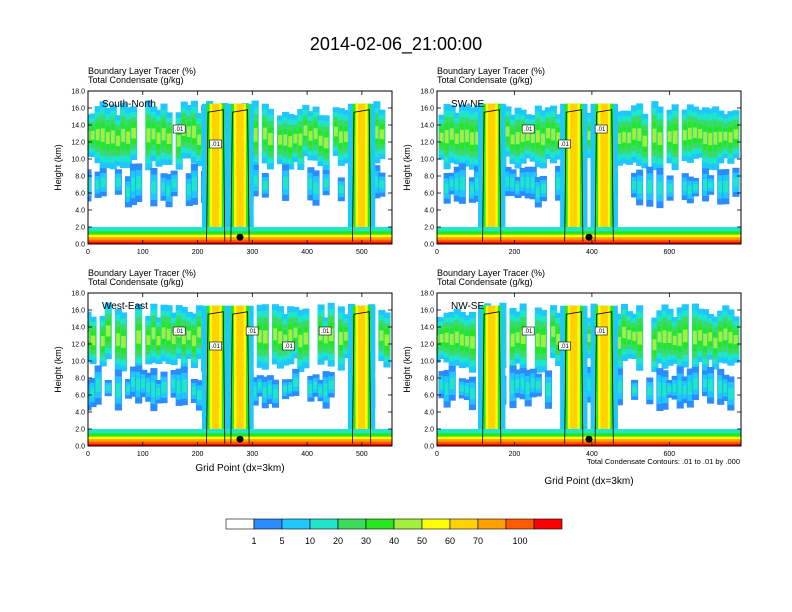 This screenshot has width=792, height=612. I want to click on legend-label: 30, so click(366, 541).